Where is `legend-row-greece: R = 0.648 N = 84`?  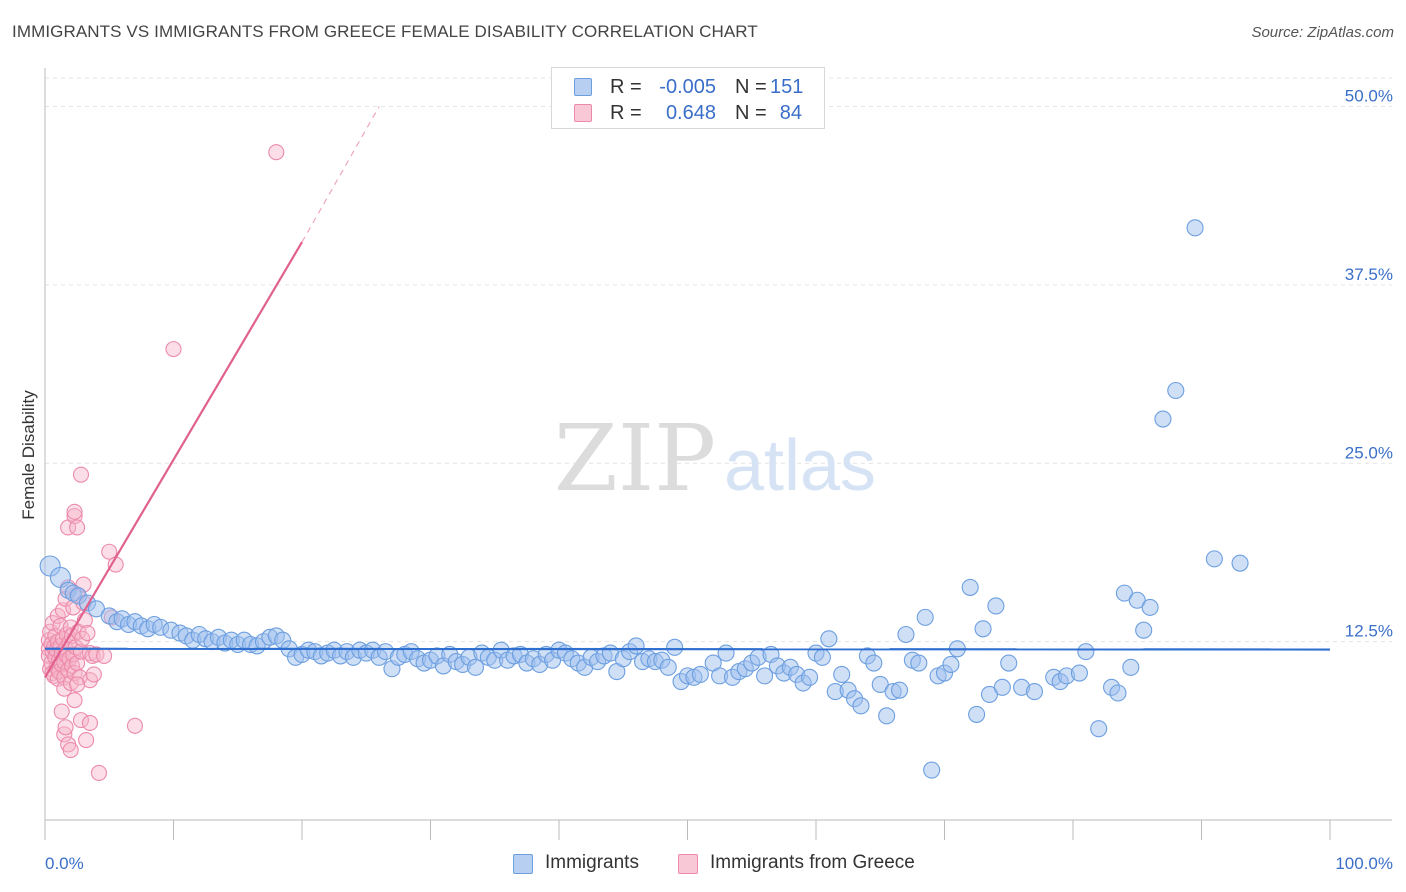 legend-row-greece: R = 0.648 N = 84 is located at coordinates (688, 114).